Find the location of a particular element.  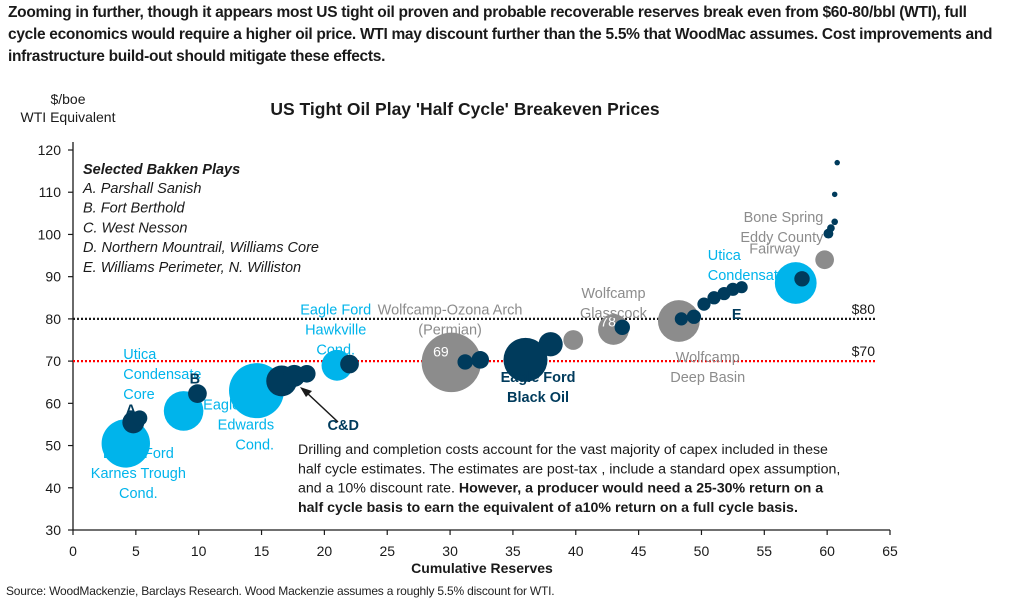

annotation-label: E is located at coordinates (737, 315).